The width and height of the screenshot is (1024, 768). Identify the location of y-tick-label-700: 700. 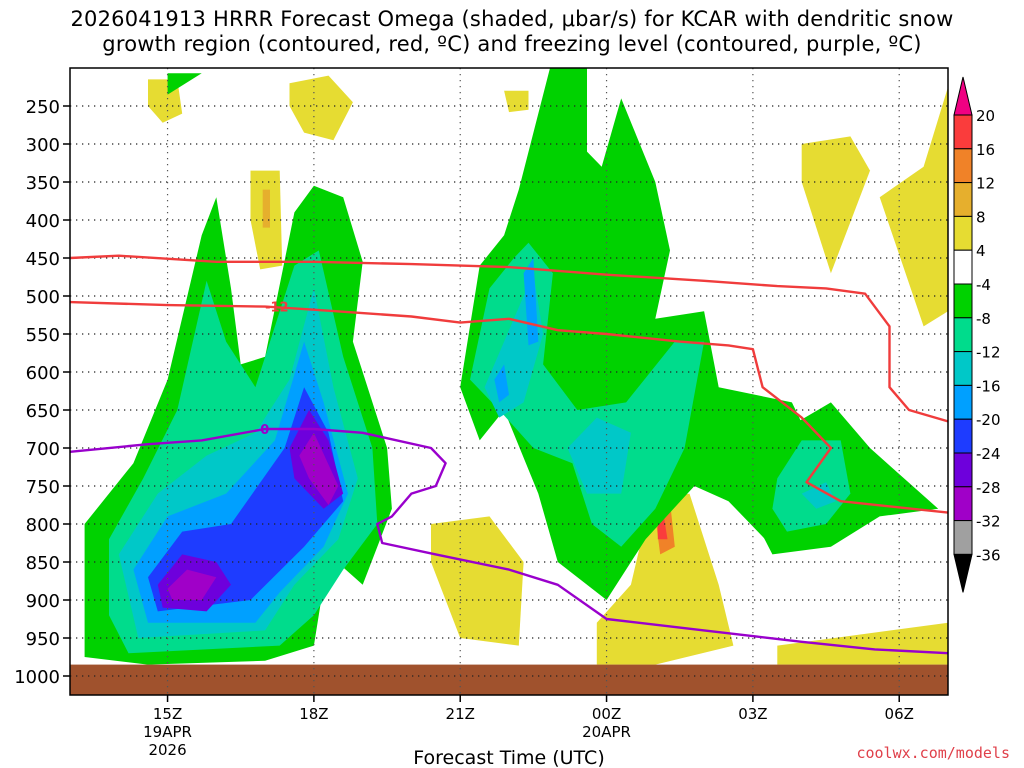
(43, 449).